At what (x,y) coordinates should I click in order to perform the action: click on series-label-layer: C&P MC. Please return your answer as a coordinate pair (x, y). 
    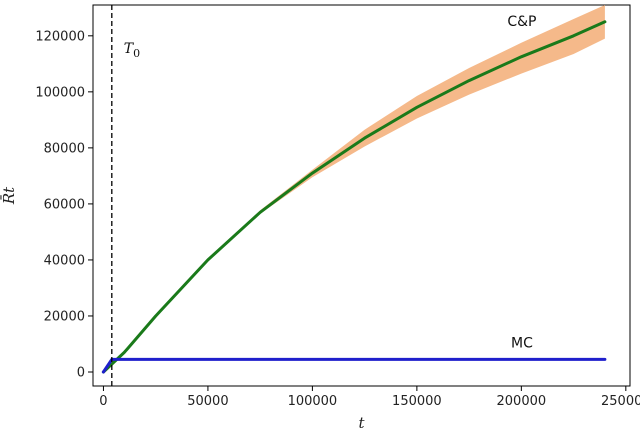
    Looking at the image, I should click on (521, 183).